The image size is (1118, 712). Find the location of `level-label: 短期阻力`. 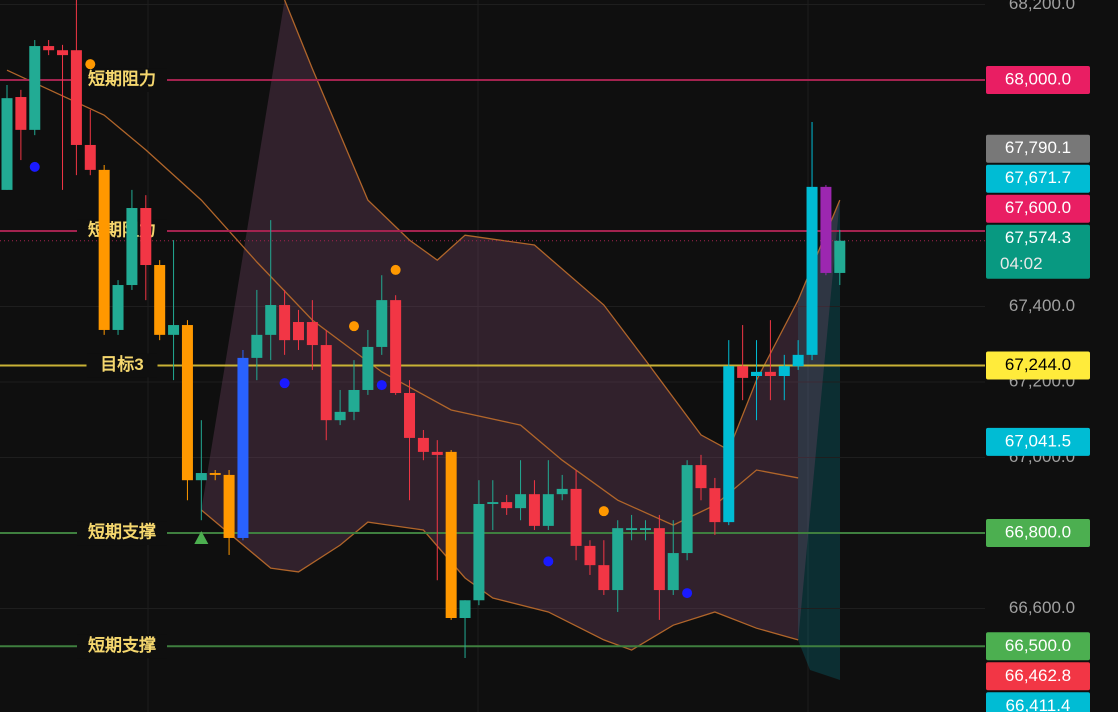

level-label: 短期阻力 is located at coordinates (122, 79).